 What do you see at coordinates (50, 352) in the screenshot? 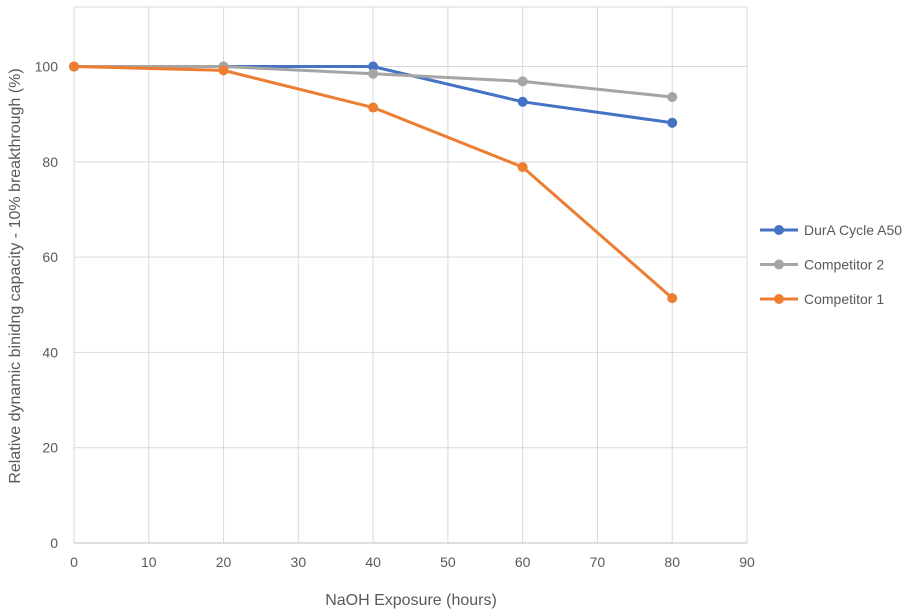
I see `y-tick-label: 40` at bounding box center [50, 352].